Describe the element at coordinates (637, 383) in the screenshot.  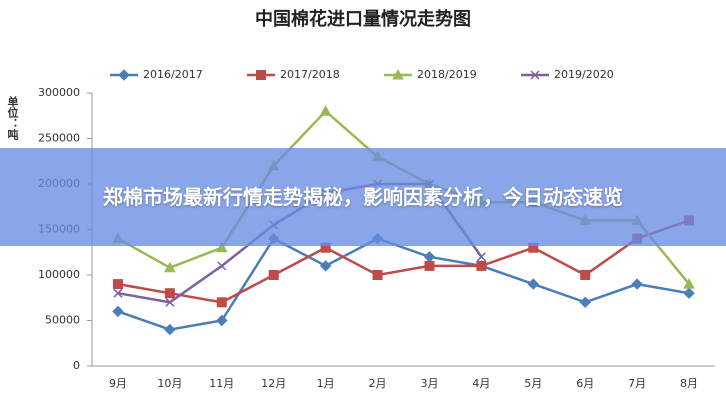
I see `x-tick-label: 7月` at that location.